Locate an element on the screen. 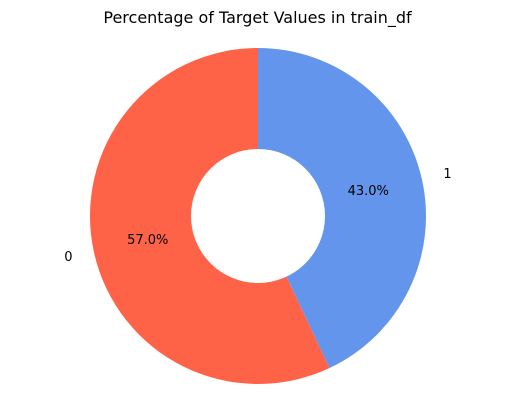 This screenshot has width=515, height=411. category-label-1: 1 is located at coordinates (447, 174).